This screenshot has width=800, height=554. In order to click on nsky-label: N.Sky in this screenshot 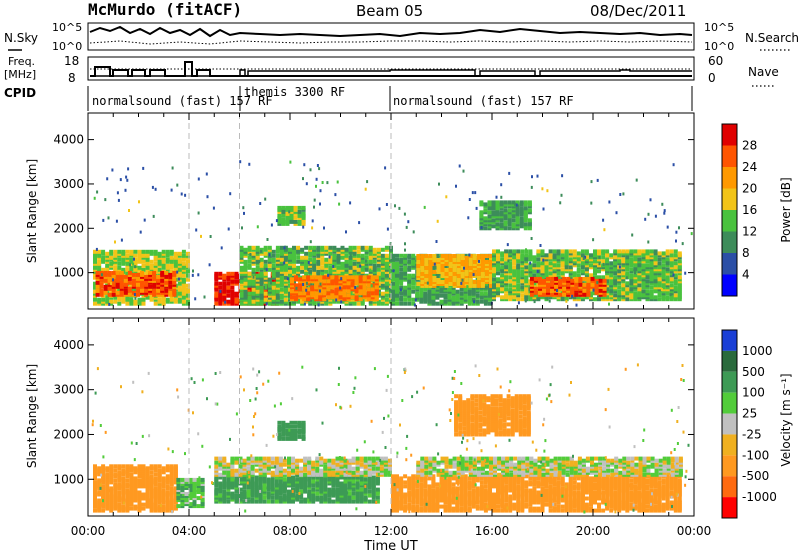, I will do `click(21, 38)`.